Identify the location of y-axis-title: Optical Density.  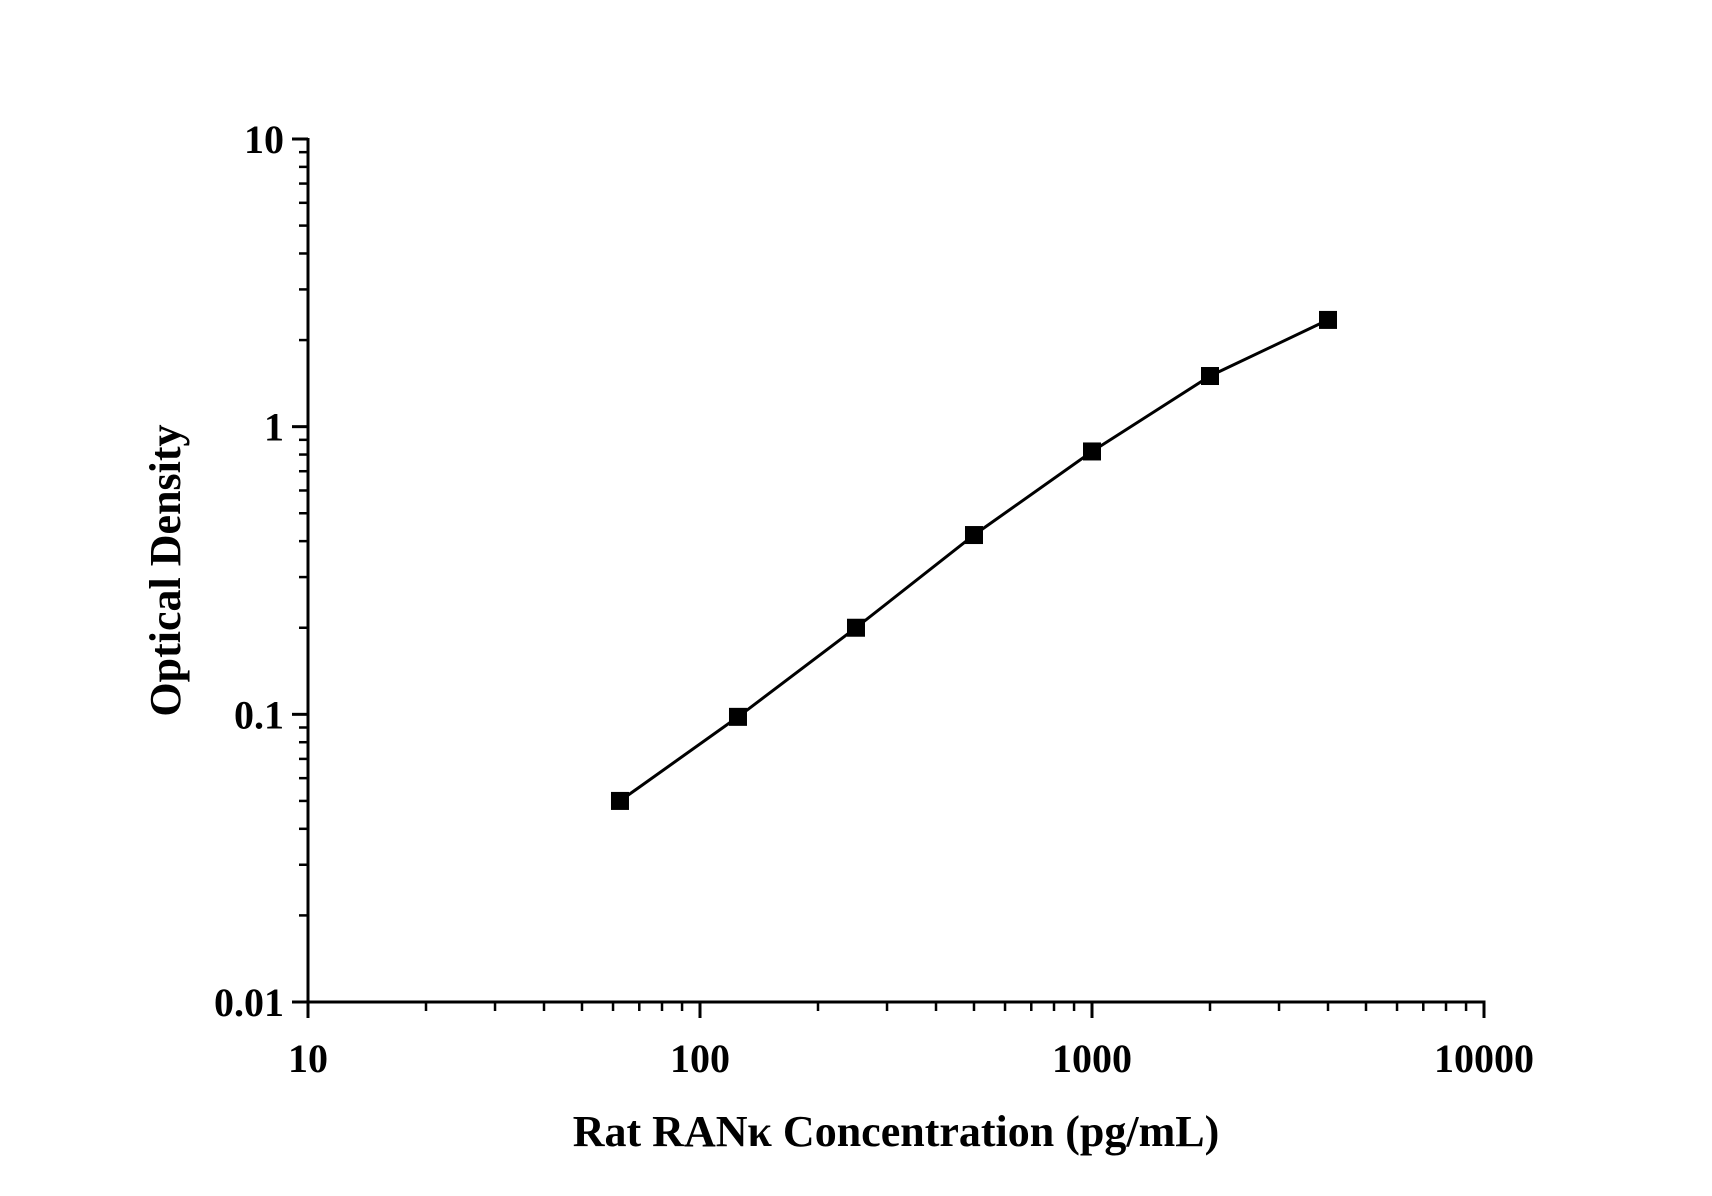
(165, 570).